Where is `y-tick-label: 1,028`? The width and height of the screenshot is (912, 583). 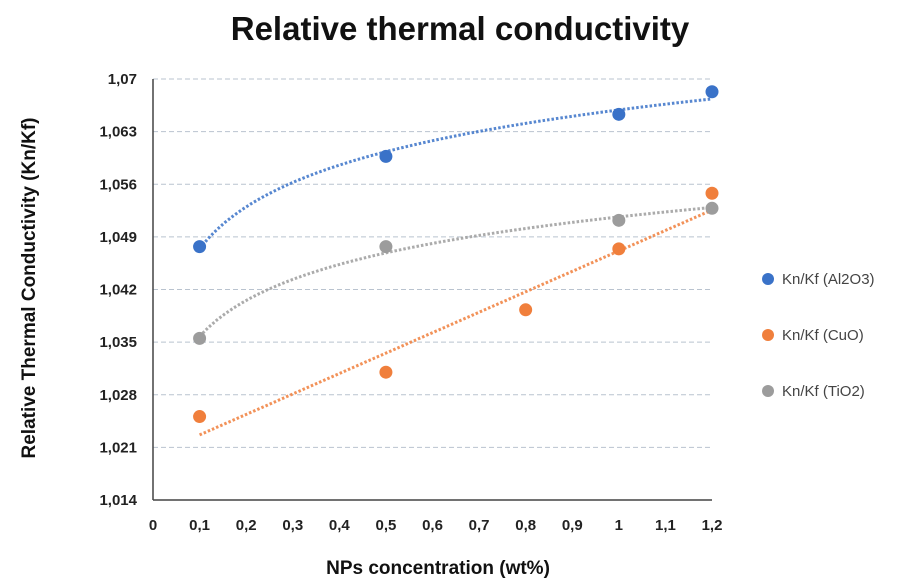
y-tick-label: 1,028 is located at coordinates (118, 395).